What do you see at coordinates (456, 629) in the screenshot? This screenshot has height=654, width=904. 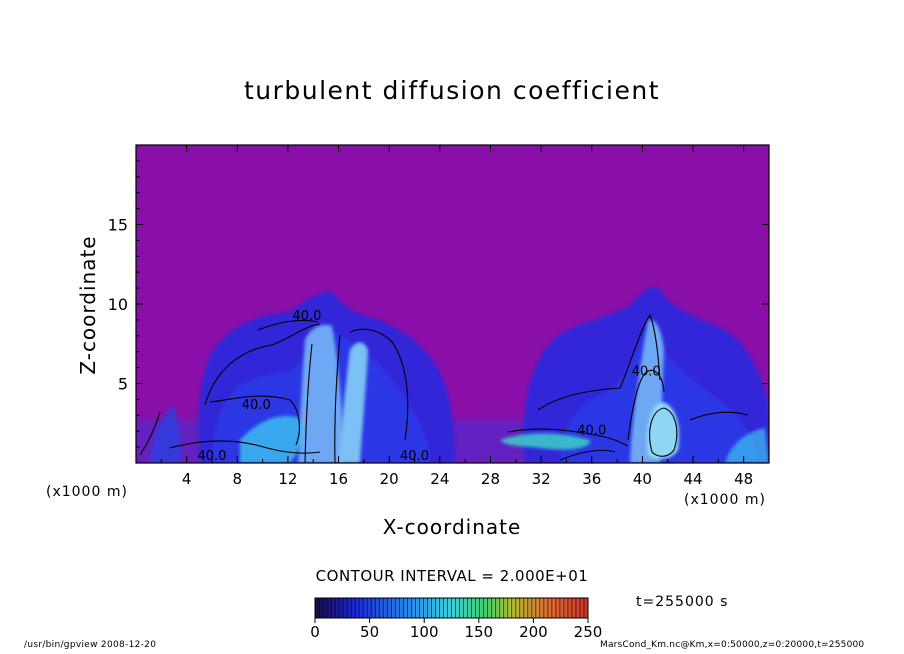 I see `colorbar-ticks: 0 50 100 150 200 250` at bounding box center [456, 629].